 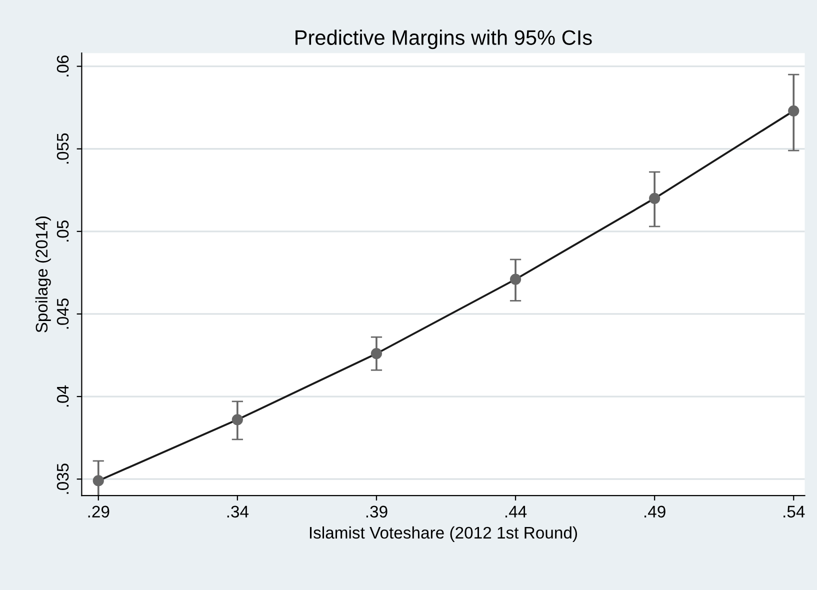 I want to click on y-tick-label: .05, so click(x=62, y=231).